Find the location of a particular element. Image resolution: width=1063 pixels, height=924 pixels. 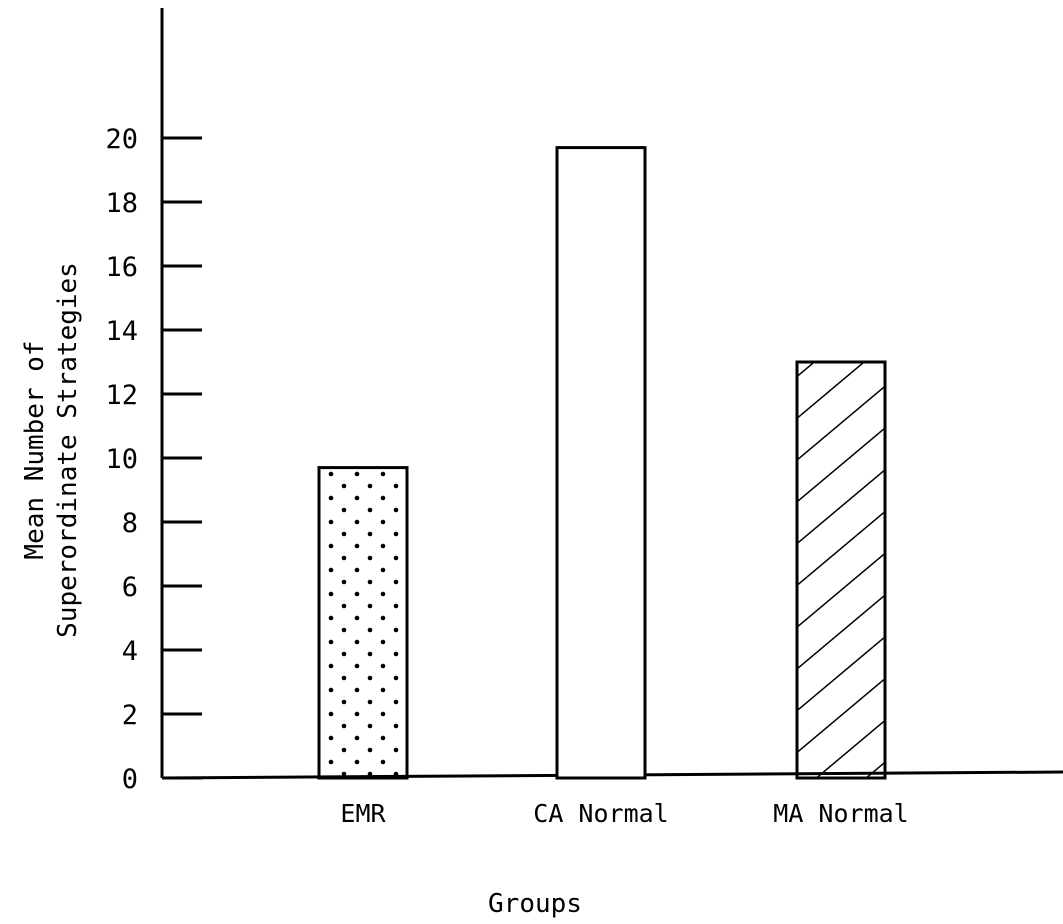

bar-ma-normal is located at coordinates (841, 570).